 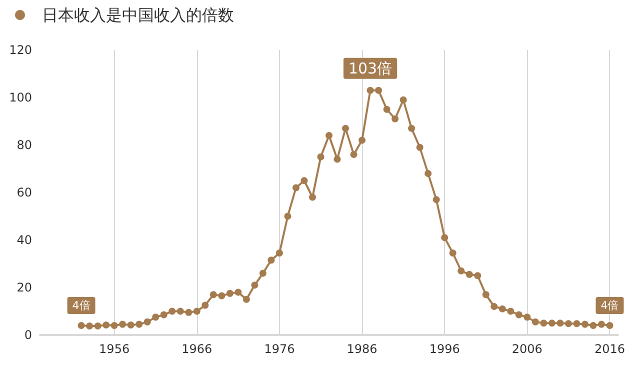 I want to click on data-label: 103倍, so click(x=370, y=68).